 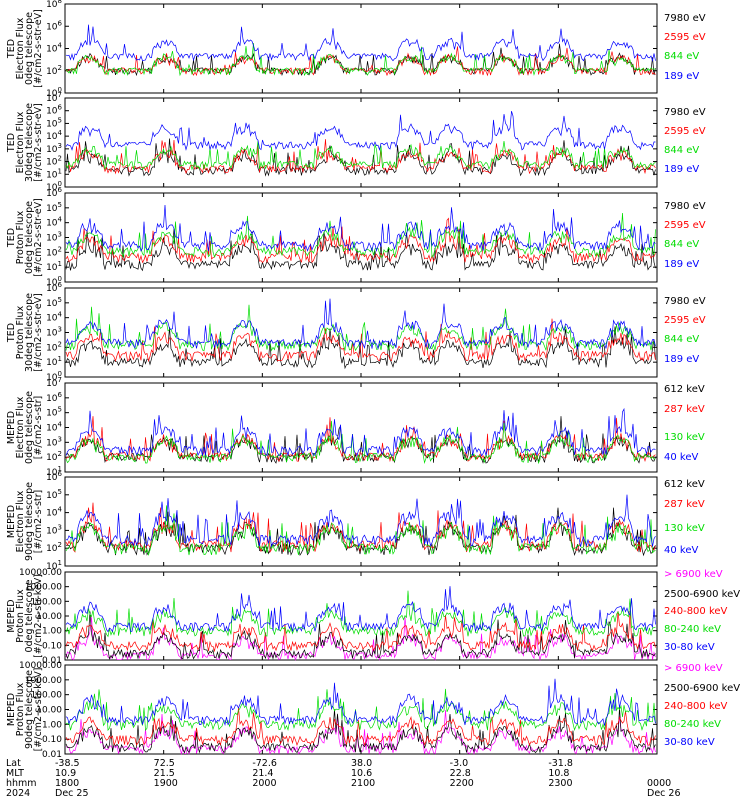 What do you see at coordinates (47, 602) in the screenshot?
I see `y-tick-label: 100.00` at bounding box center [47, 602].